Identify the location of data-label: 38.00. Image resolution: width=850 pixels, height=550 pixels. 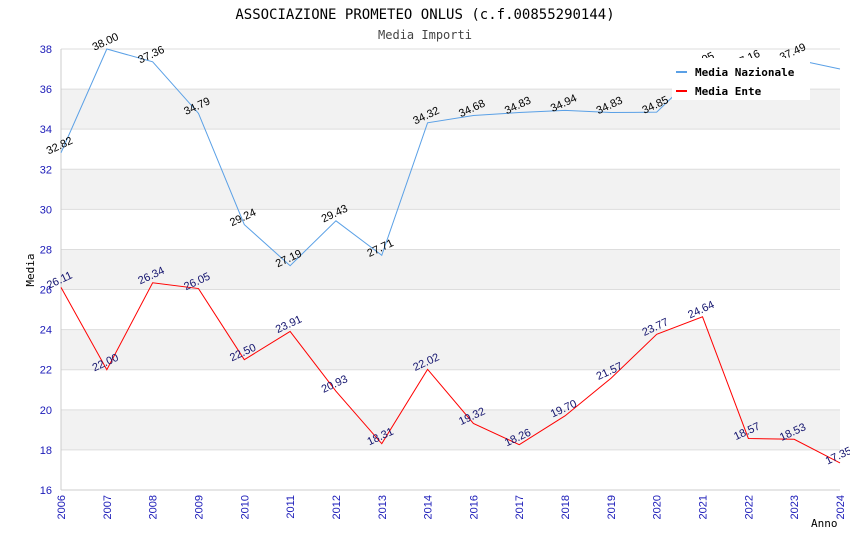
(106, 42).